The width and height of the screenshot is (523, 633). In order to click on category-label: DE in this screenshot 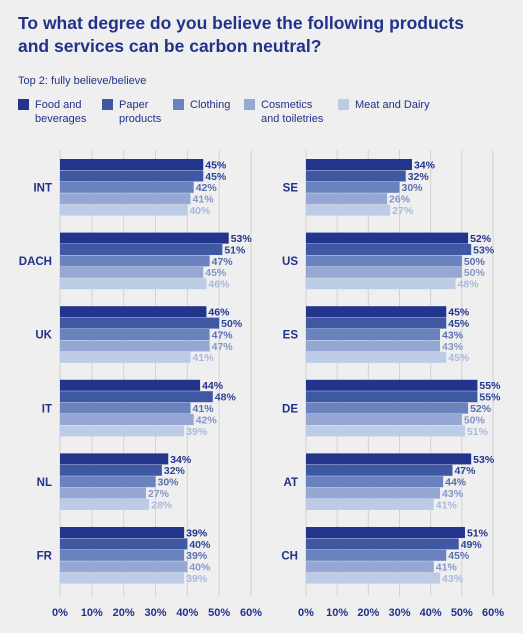, I will do `click(290, 409)`.